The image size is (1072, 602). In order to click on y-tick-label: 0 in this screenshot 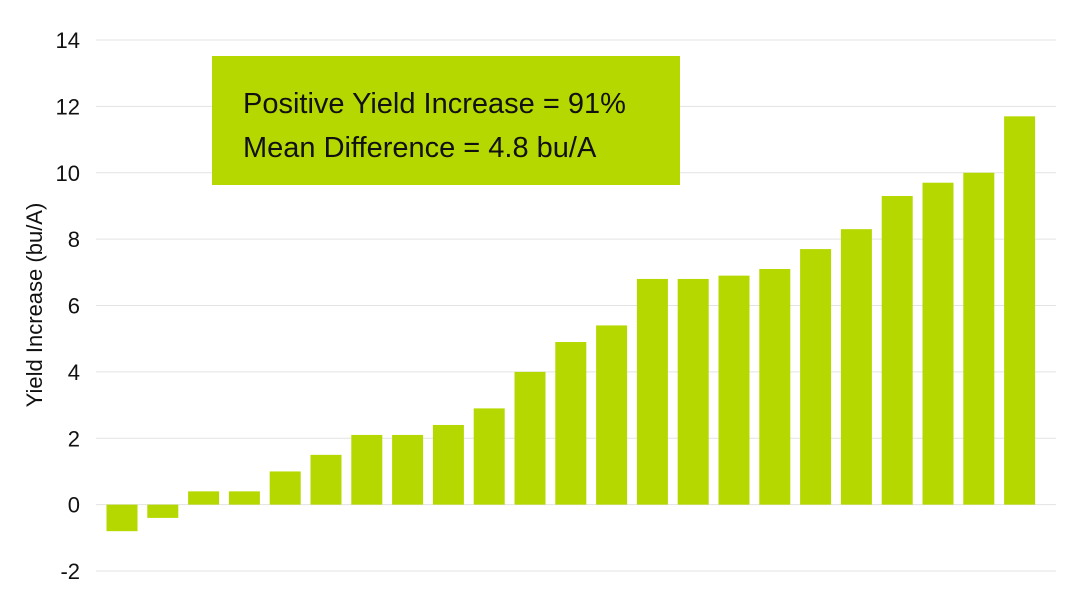, I will do `click(74, 505)`.